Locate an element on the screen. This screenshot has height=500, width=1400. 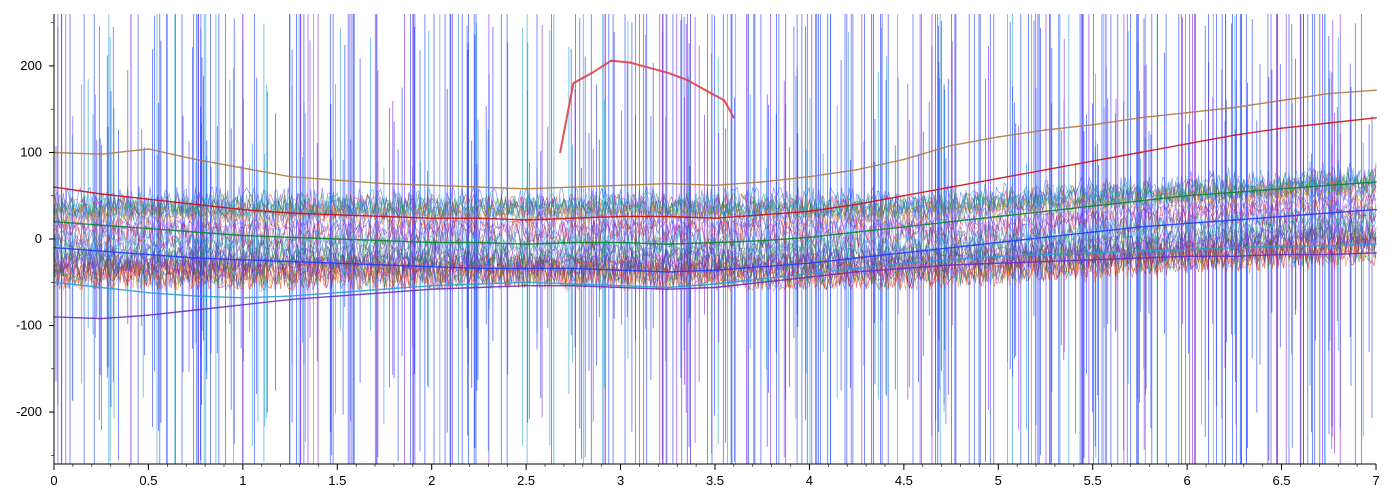
x-tick-label: 5 is located at coordinates (998, 480).